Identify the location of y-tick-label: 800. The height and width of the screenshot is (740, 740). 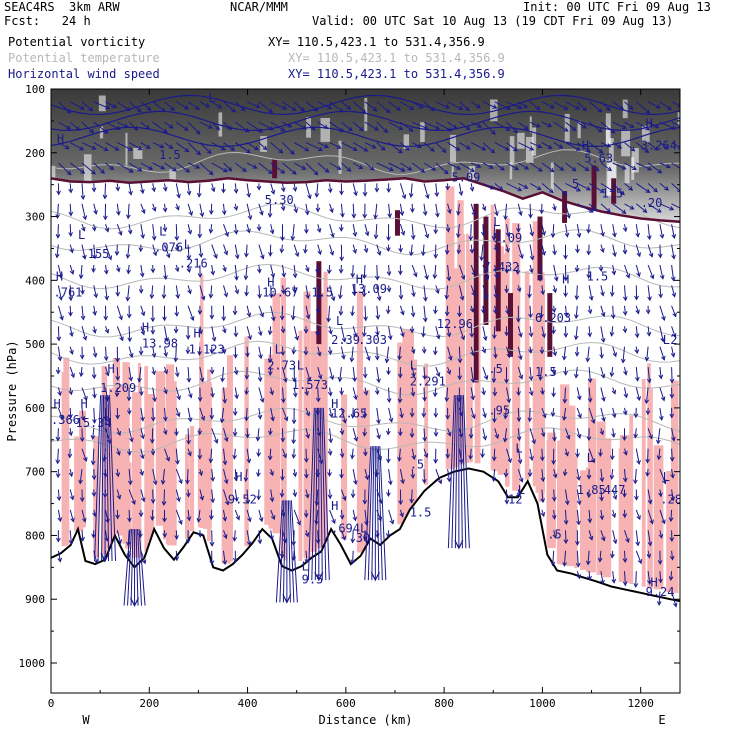
(35, 535).